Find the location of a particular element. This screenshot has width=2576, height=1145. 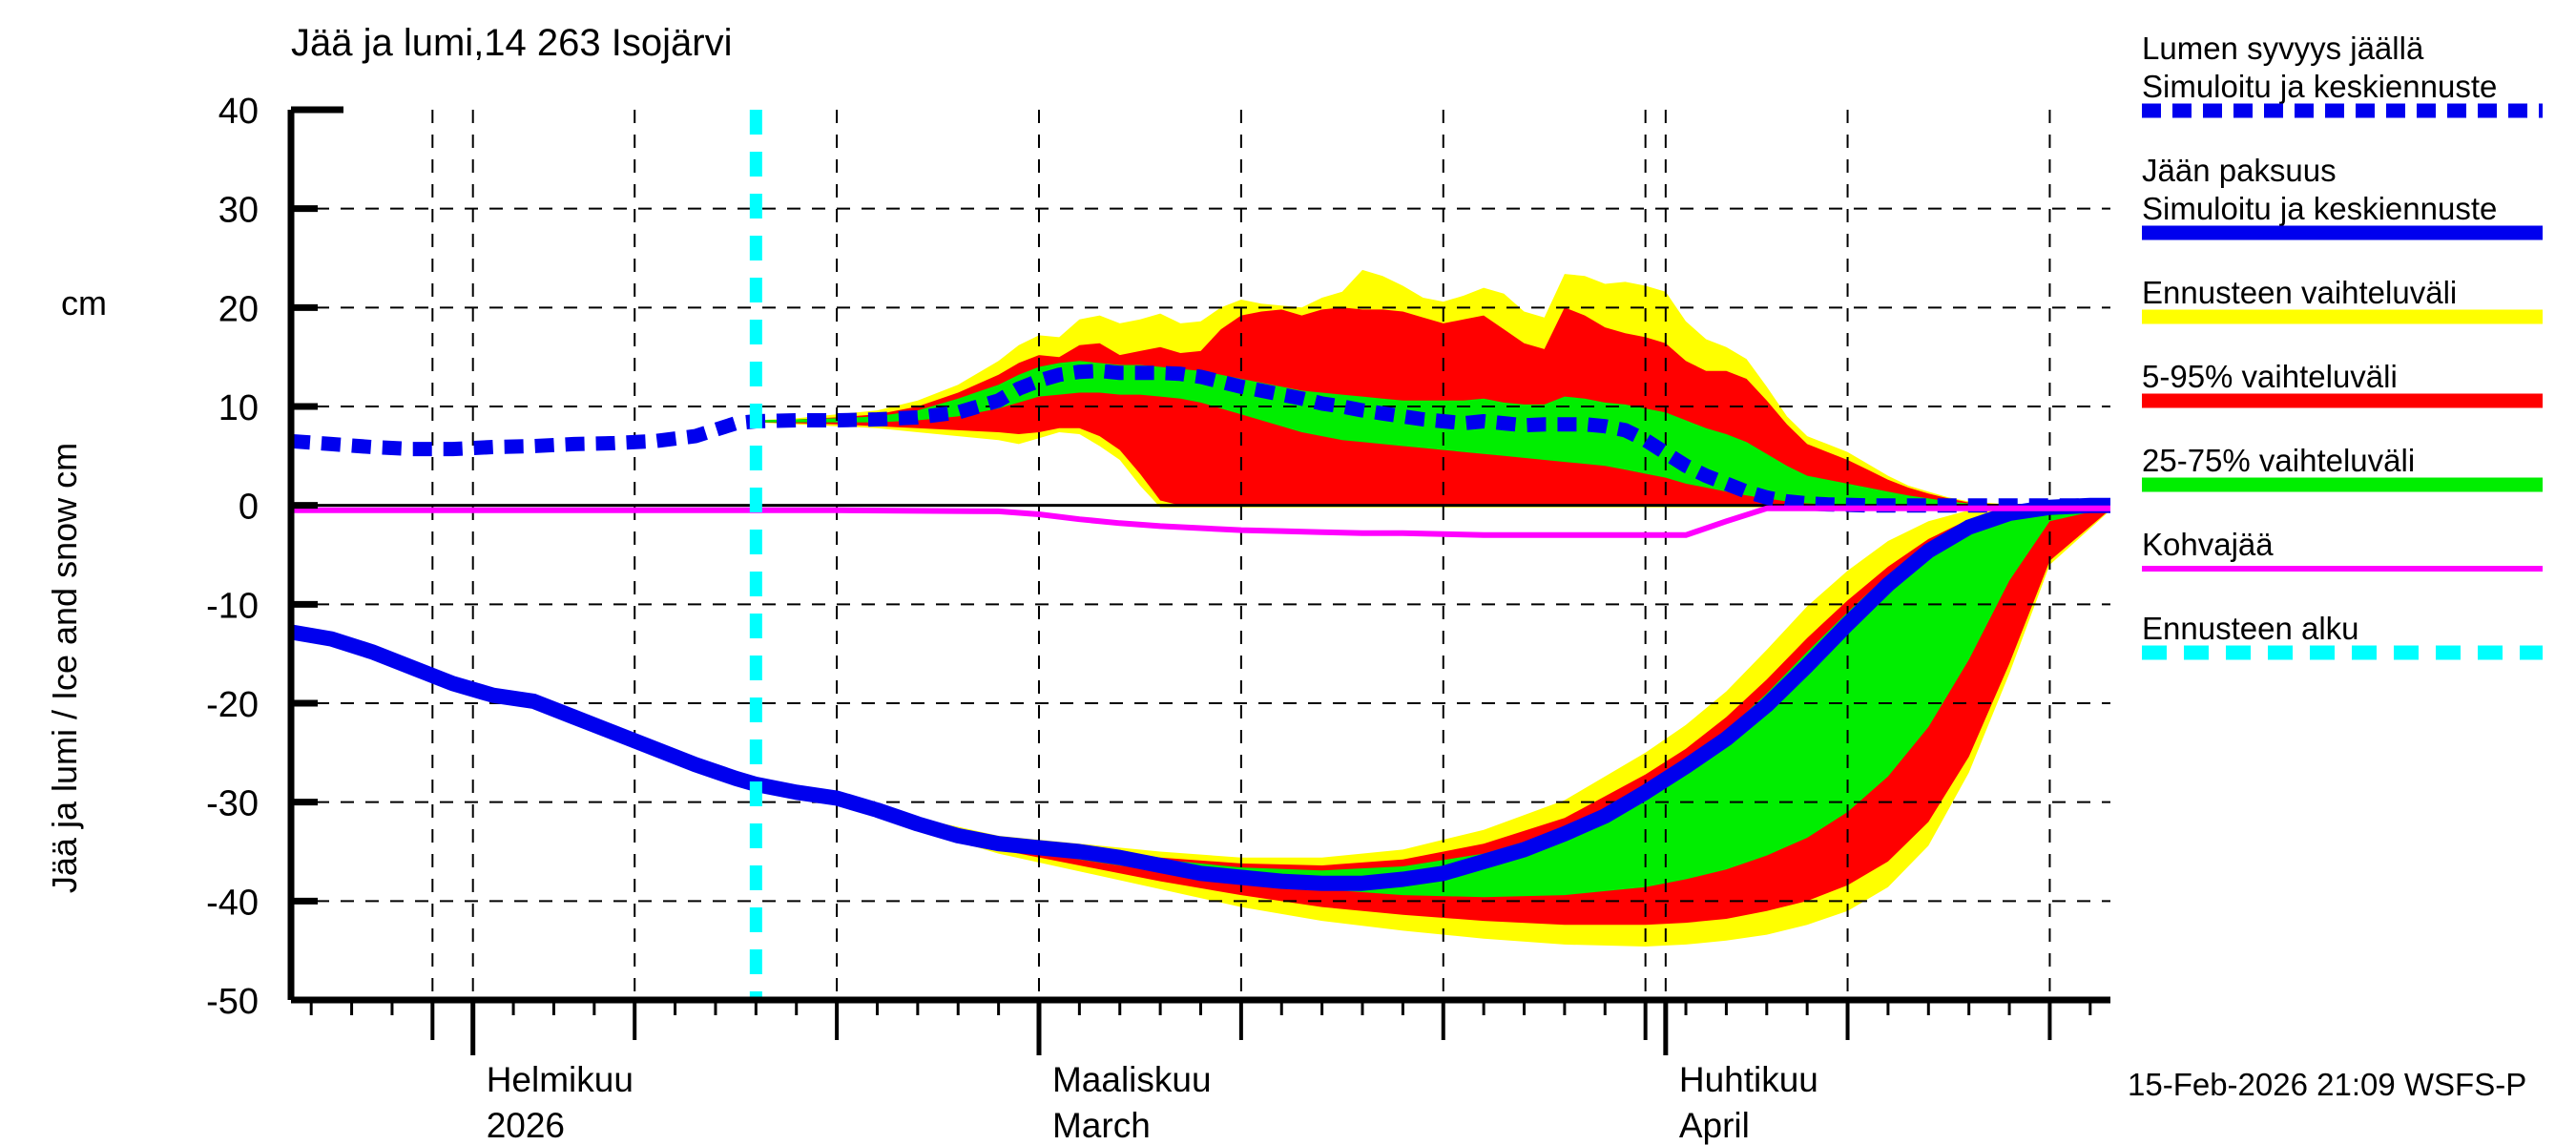

y-tick-label: -30 is located at coordinates (232, 804).